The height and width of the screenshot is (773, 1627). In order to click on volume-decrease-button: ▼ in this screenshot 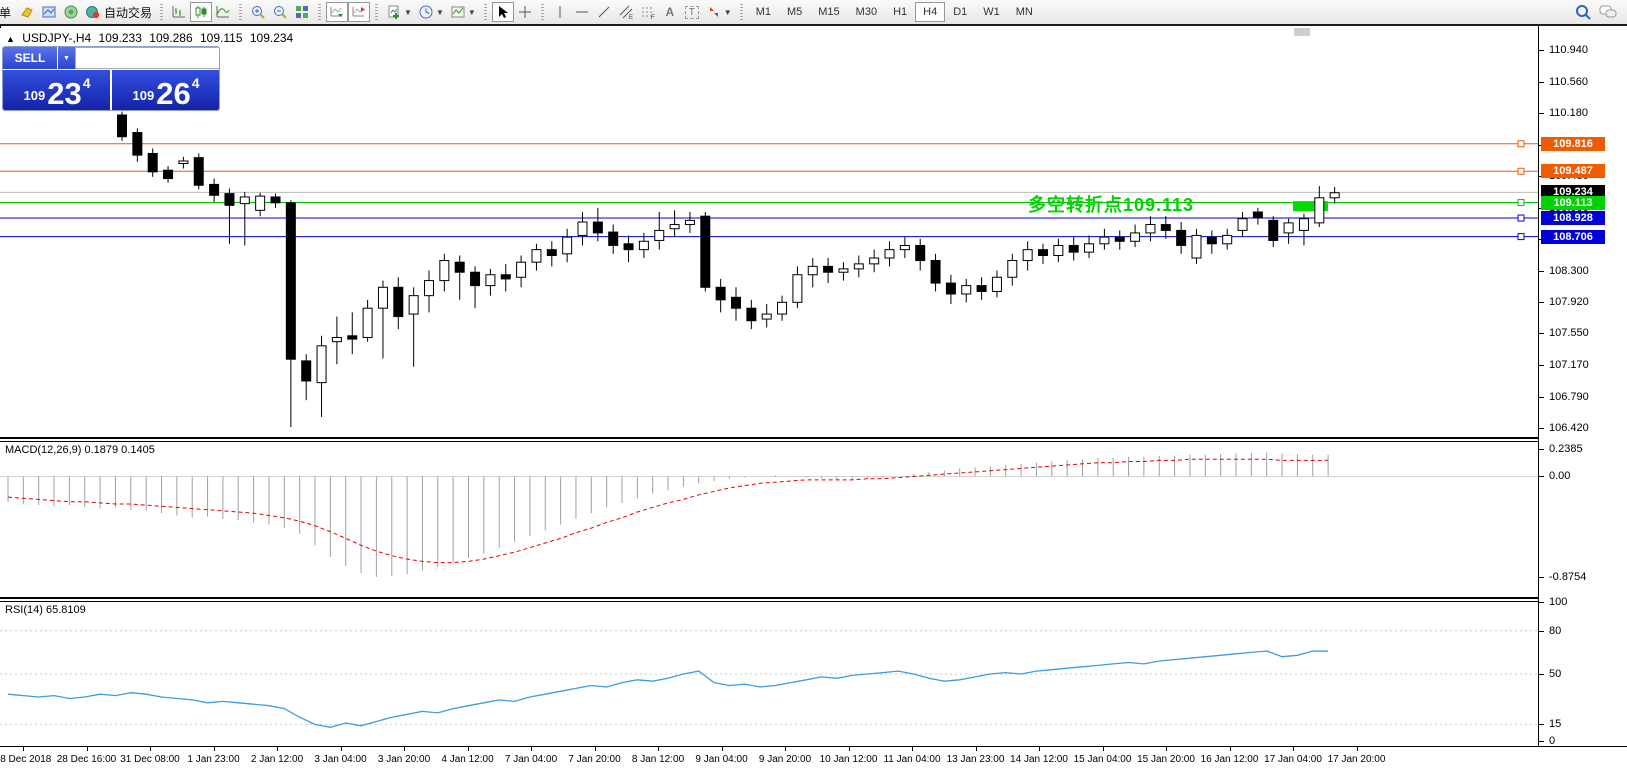, I will do `click(66, 58)`.